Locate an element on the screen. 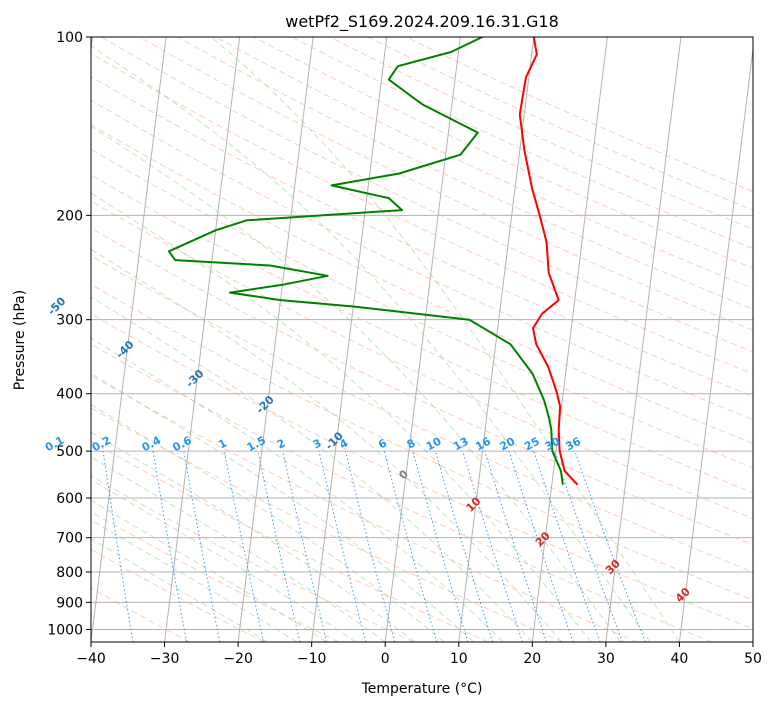 This screenshot has width=775, height=708. y-tick-label: 300 is located at coordinates (69, 321).